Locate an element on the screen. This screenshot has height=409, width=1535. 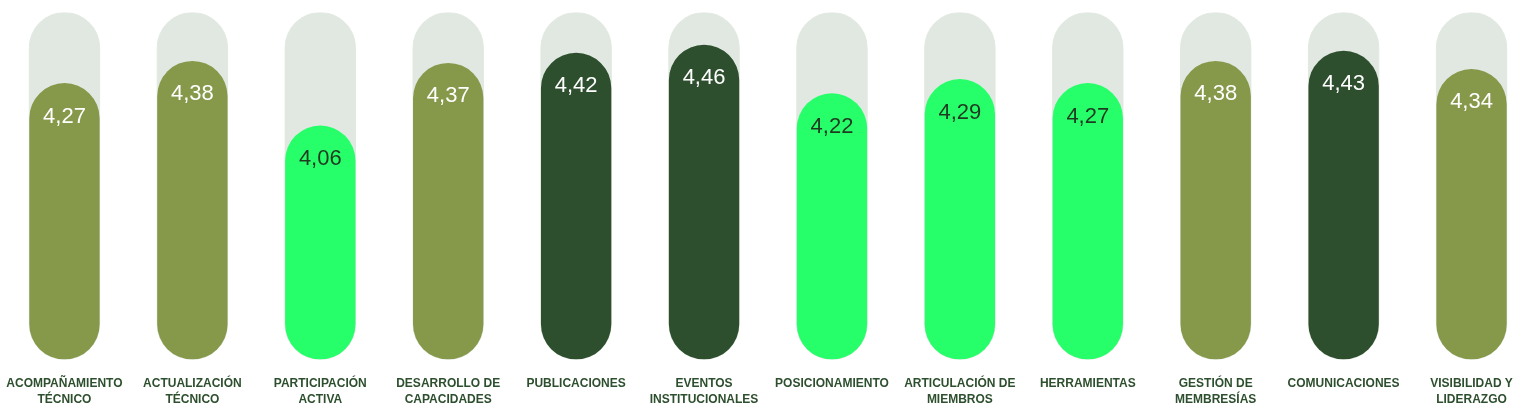
x-tick-label: PARTICIPACIÓN ACTIVA is located at coordinates (320, 390).